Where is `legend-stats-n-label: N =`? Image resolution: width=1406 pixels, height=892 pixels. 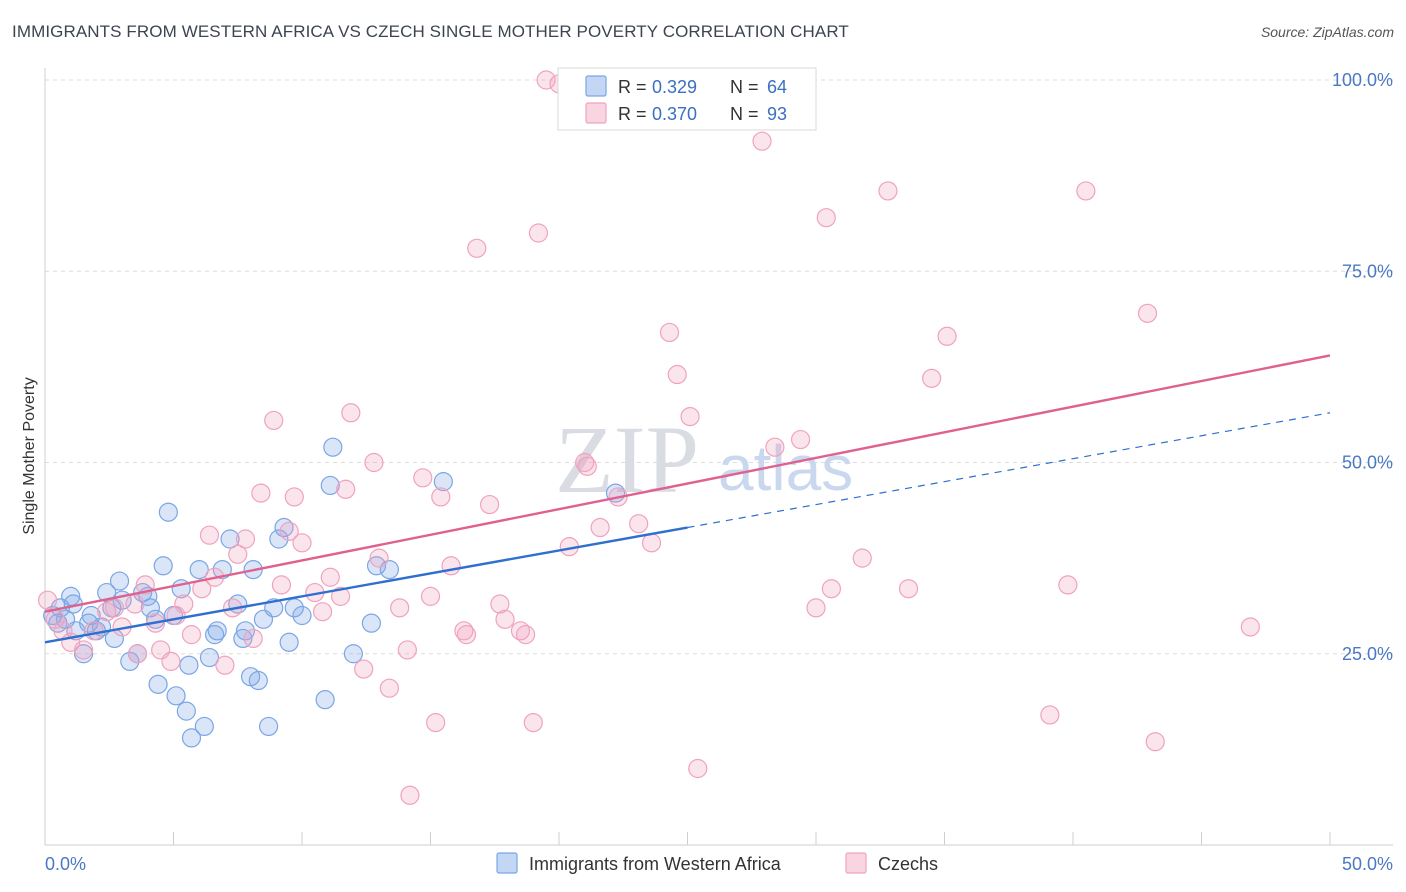
legend-stats-n-label: N = is located at coordinates (744, 87).